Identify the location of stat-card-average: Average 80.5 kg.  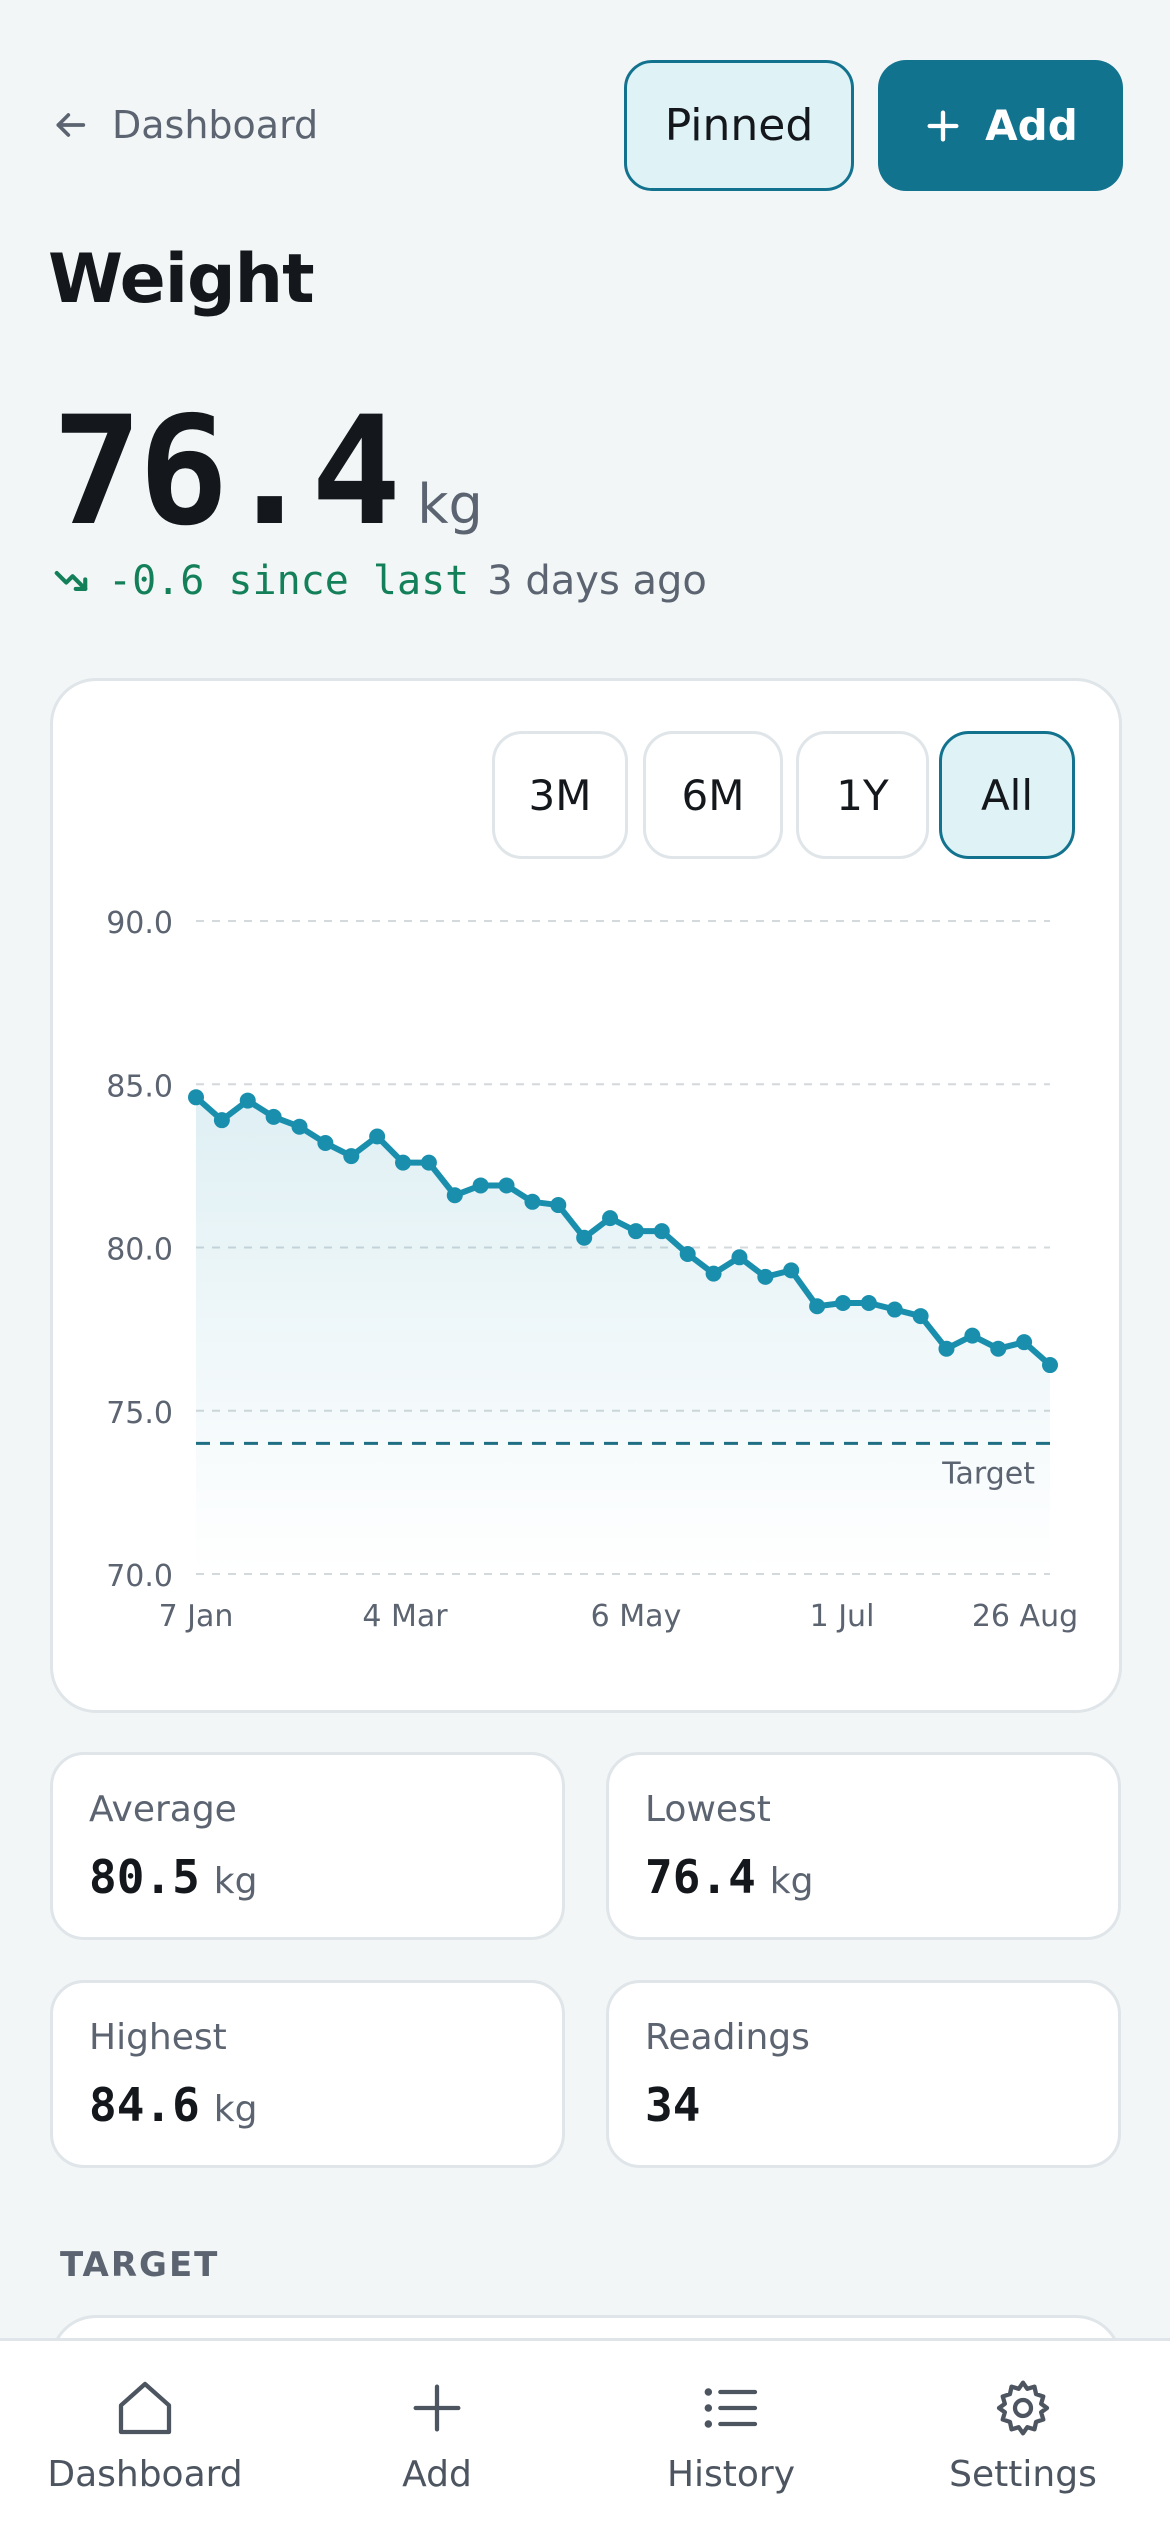
(307, 1846).